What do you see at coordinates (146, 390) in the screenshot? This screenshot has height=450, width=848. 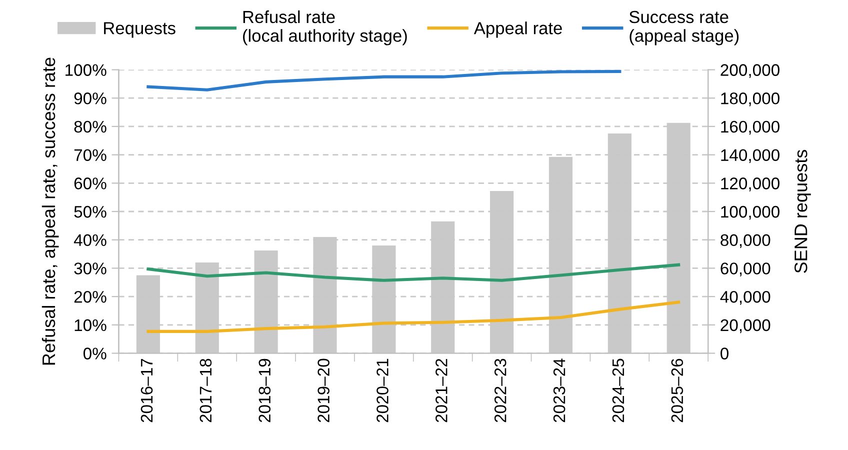 I see `x-tick-label: 2016–17` at bounding box center [146, 390].